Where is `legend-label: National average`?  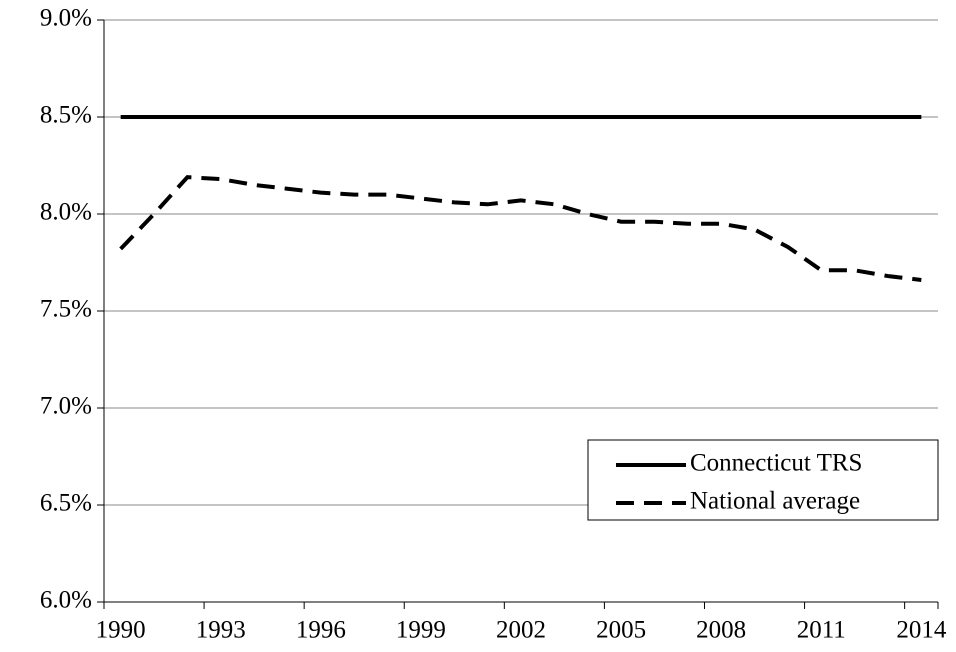
legend-label: National average is located at coordinates (775, 501).